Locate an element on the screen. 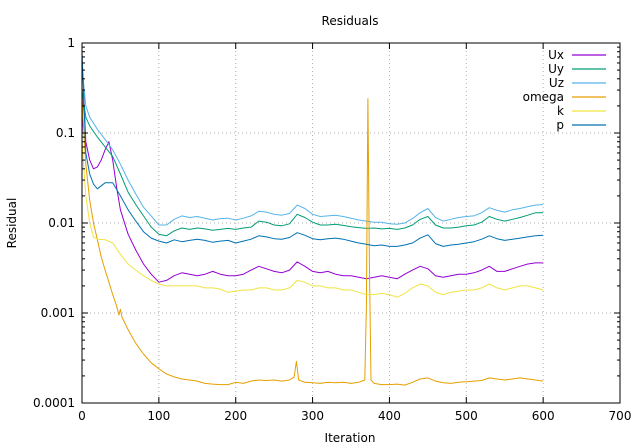 The height and width of the screenshot is (448, 640). y-axis-label: Residual is located at coordinates (12, 223).